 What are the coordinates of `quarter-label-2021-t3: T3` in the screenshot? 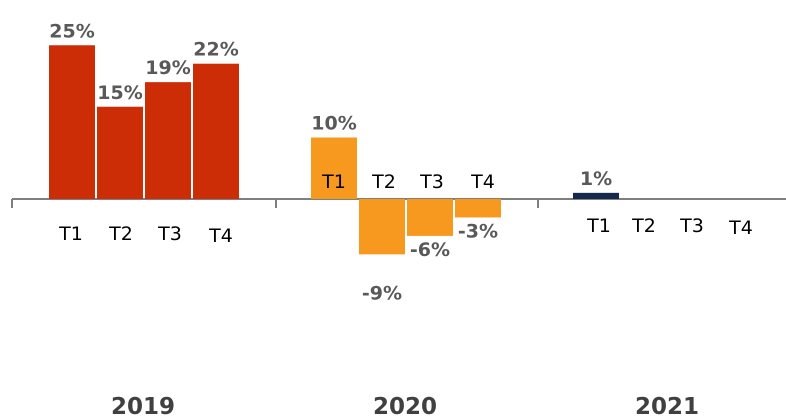 It's located at (691, 226).